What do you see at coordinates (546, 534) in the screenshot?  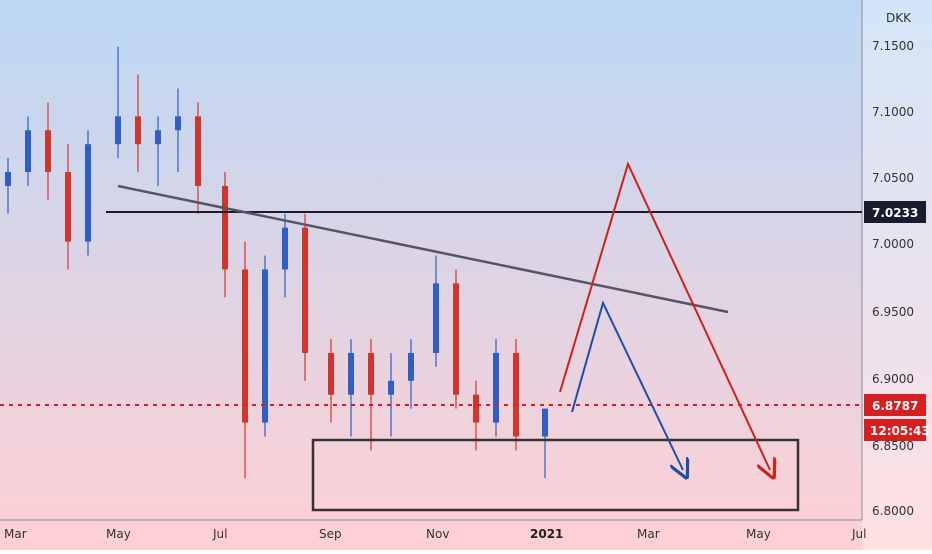 I see `x-tick-label: 2021` at bounding box center [546, 534].